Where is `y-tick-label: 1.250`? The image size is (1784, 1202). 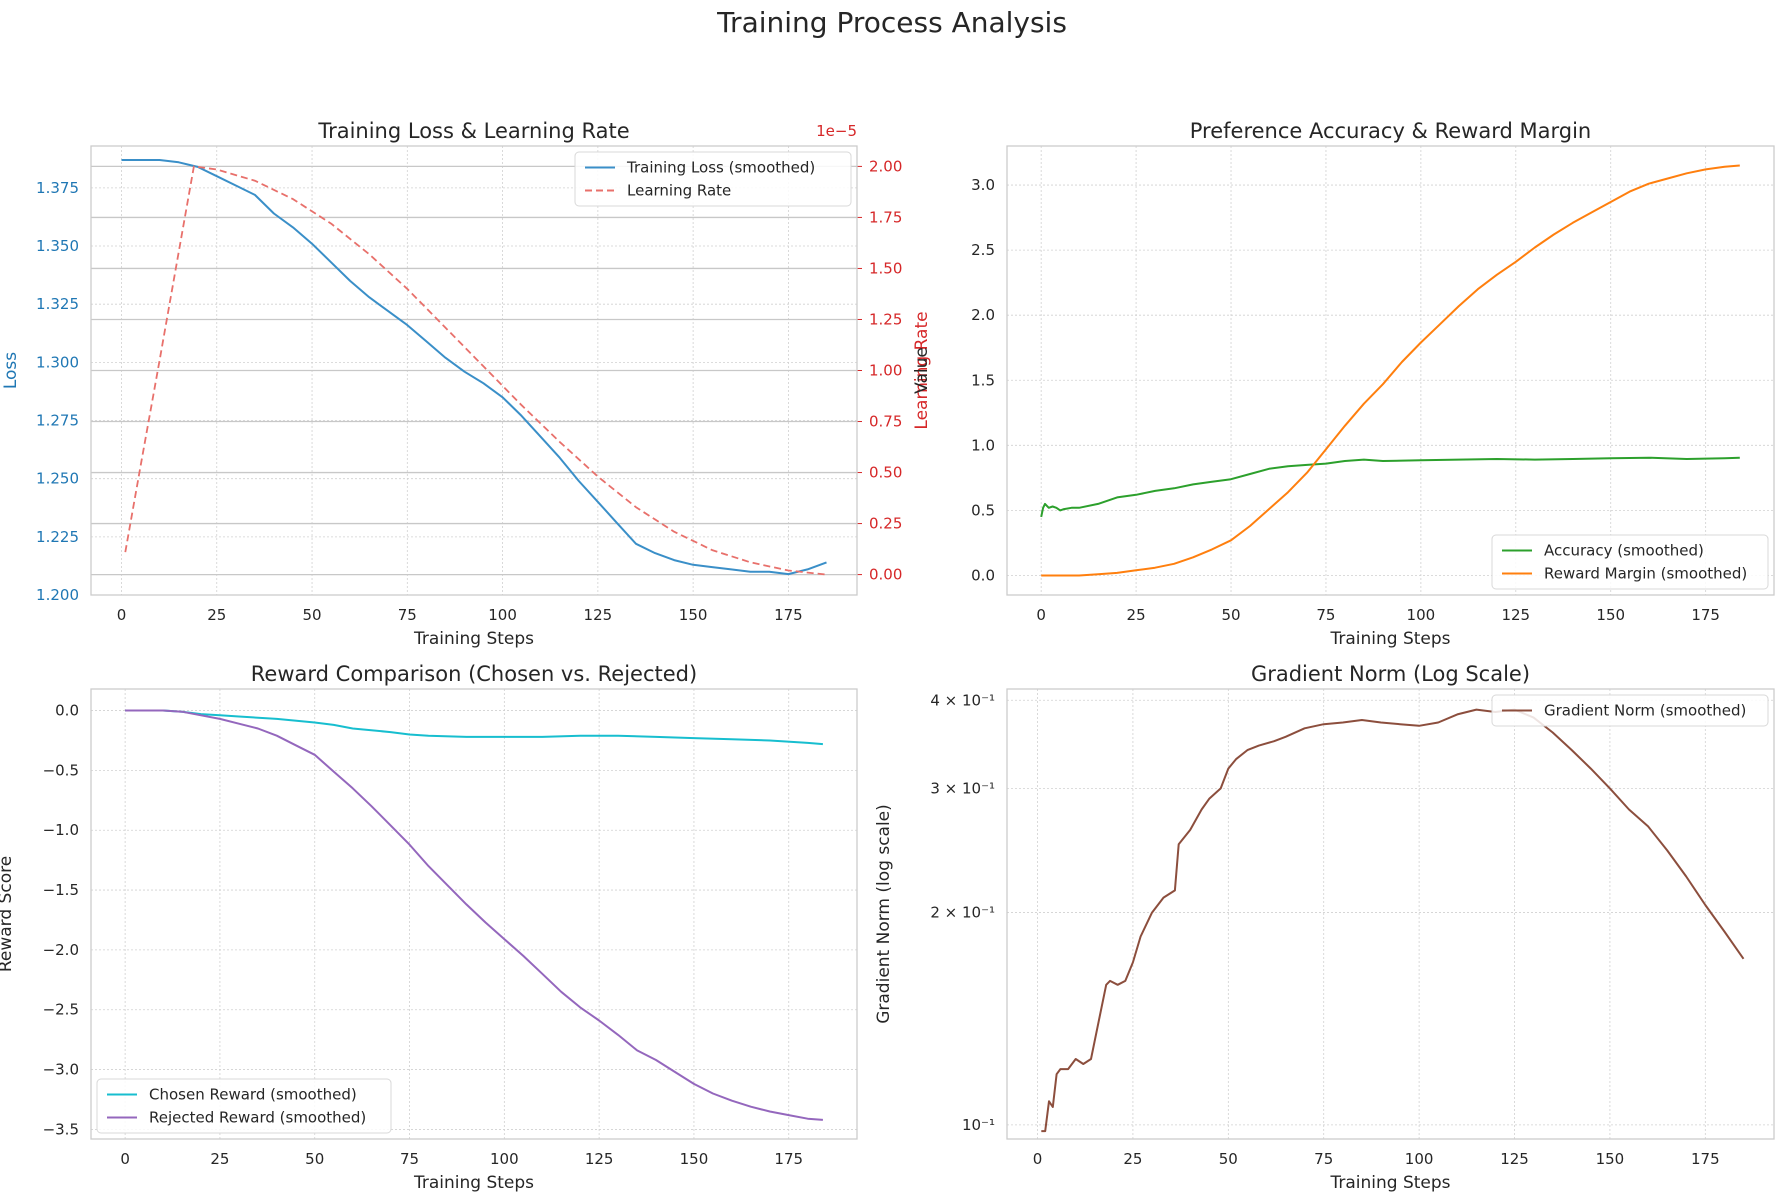
y-tick-label: 1.250 is located at coordinates (57, 479).